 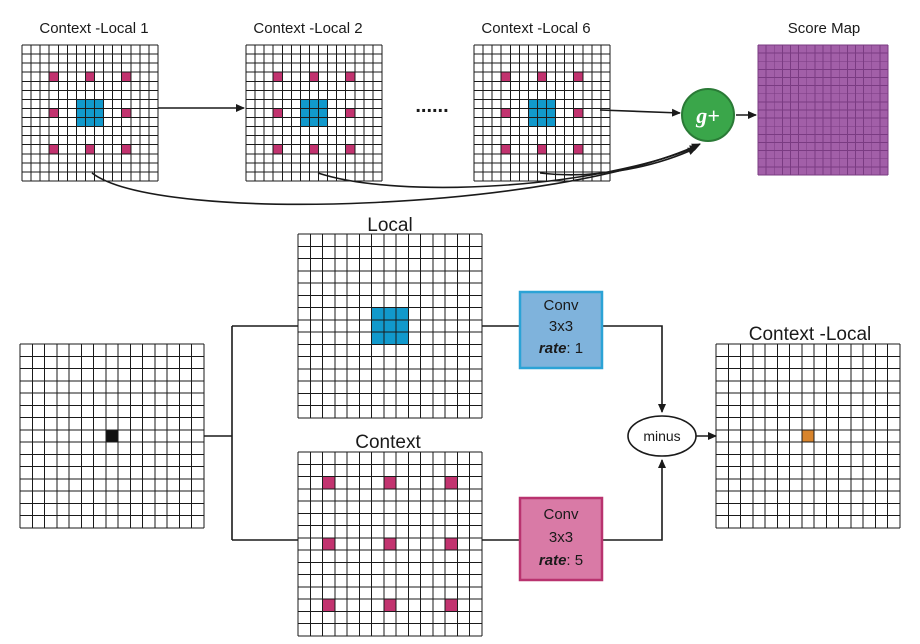 I want to click on label-score-map: Score Map, so click(x=824, y=28).